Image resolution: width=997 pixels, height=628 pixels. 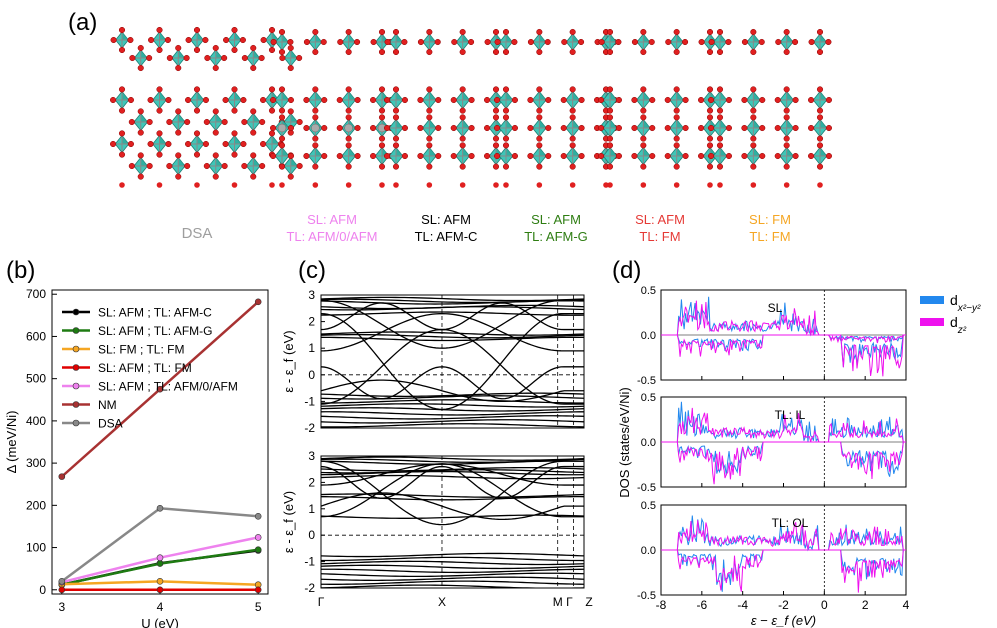 What do you see at coordinates (906, 605) in the screenshot?
I see `x-tick-label: 4` at bounding box center [906, 605].